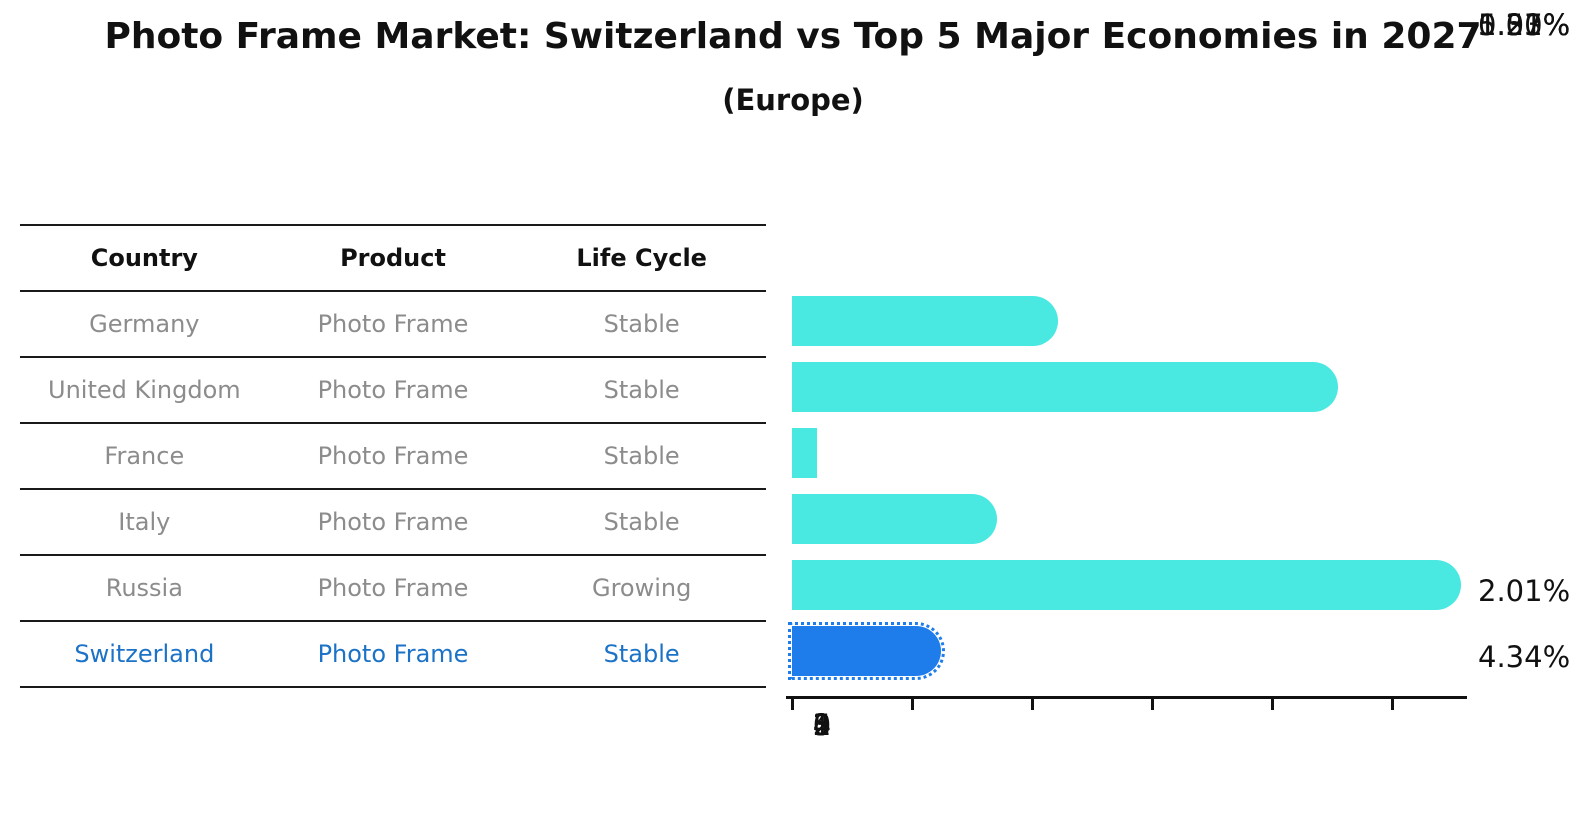 This screenshot has height=823, width=1586. I want to click on country-cell: France, so click(144, 456).